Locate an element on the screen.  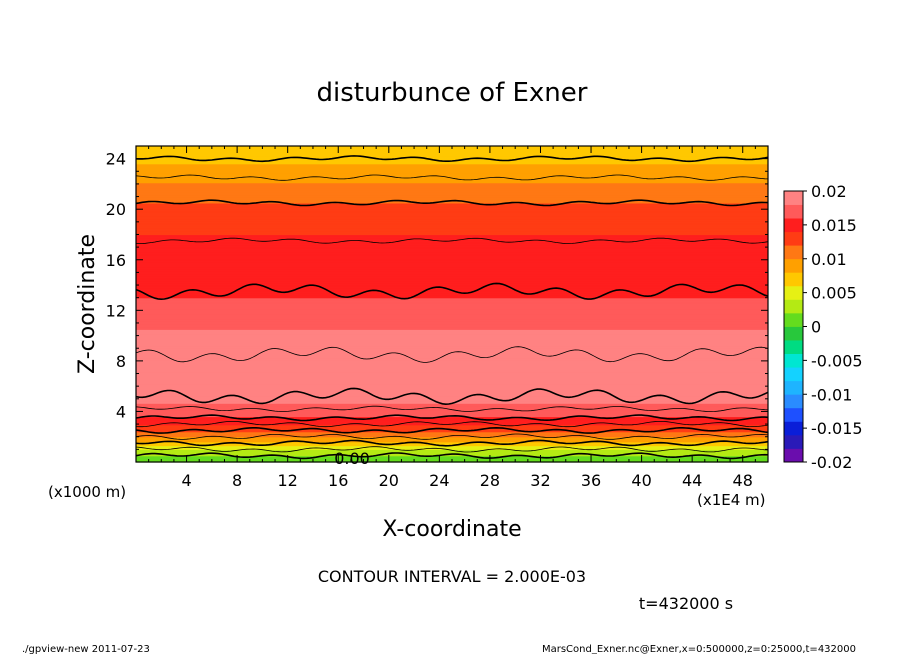
footer-left: ./gpview-new 2011-07-23 is located at coordinates (86, 649).